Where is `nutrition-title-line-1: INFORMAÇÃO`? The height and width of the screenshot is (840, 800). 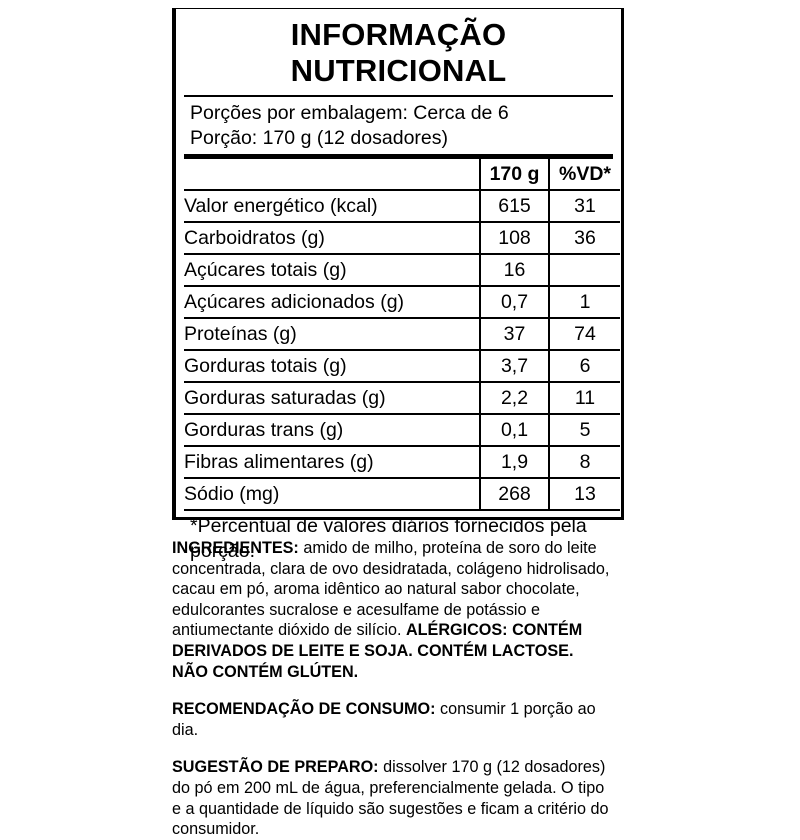
nutrition-title-line-1: INFORMAÇÃO is located at coordinates (398, 34).